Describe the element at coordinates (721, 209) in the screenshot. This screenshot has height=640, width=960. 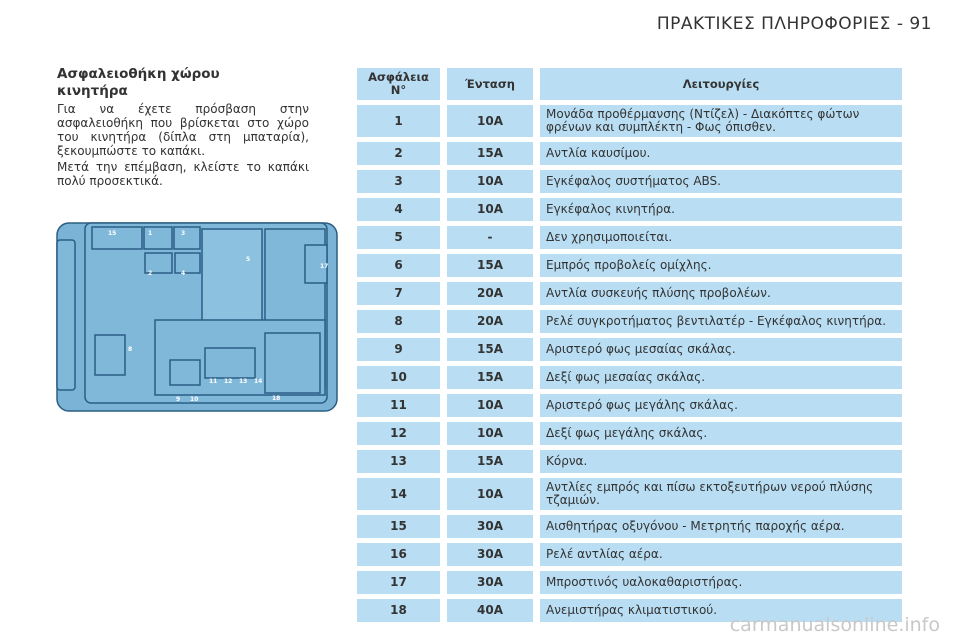
I see `fuse-function: Εγκέφαλος κινητήρα.` at that location.